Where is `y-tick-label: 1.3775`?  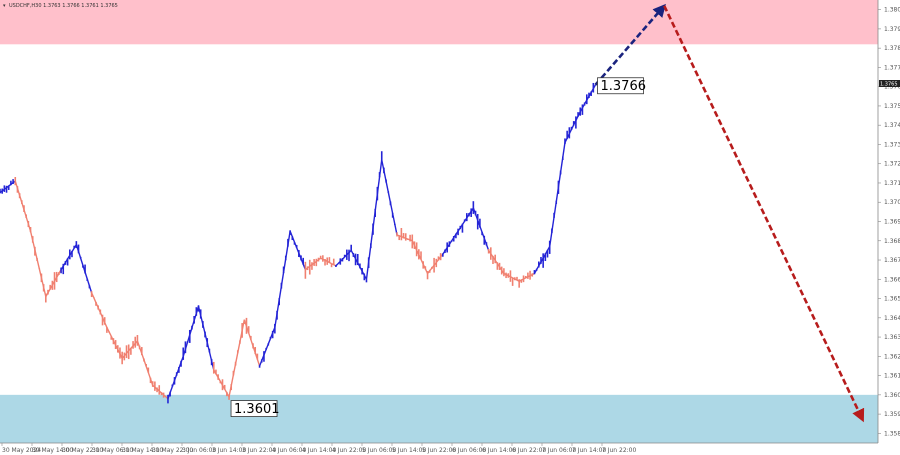 y-tick-label: 1.3775 is located at coordinates (892, 67).